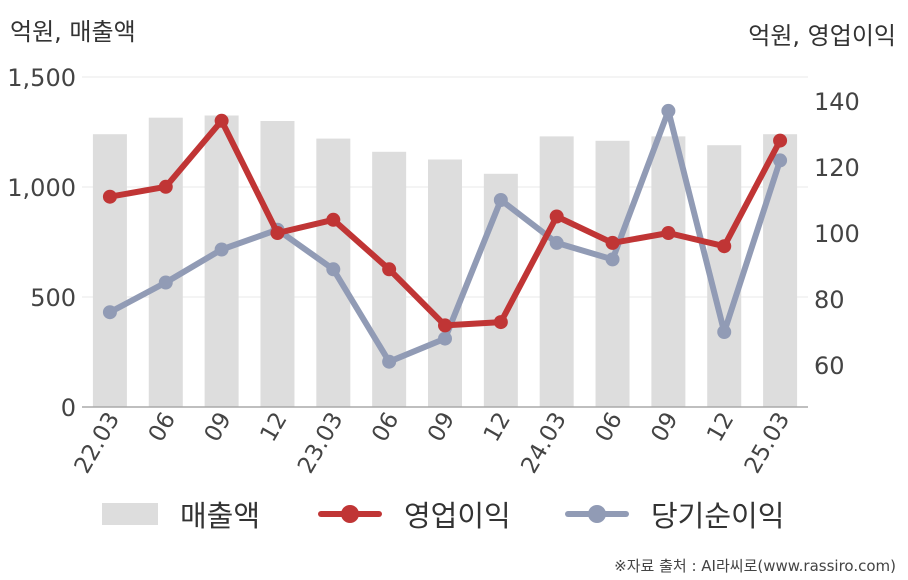 Image resolution: width=908 pixels, height=580 pixels. Describe the element at coordinates (718, 516) in the screenshot. I see `legend-label-net-income: 당기순이익` at that location.